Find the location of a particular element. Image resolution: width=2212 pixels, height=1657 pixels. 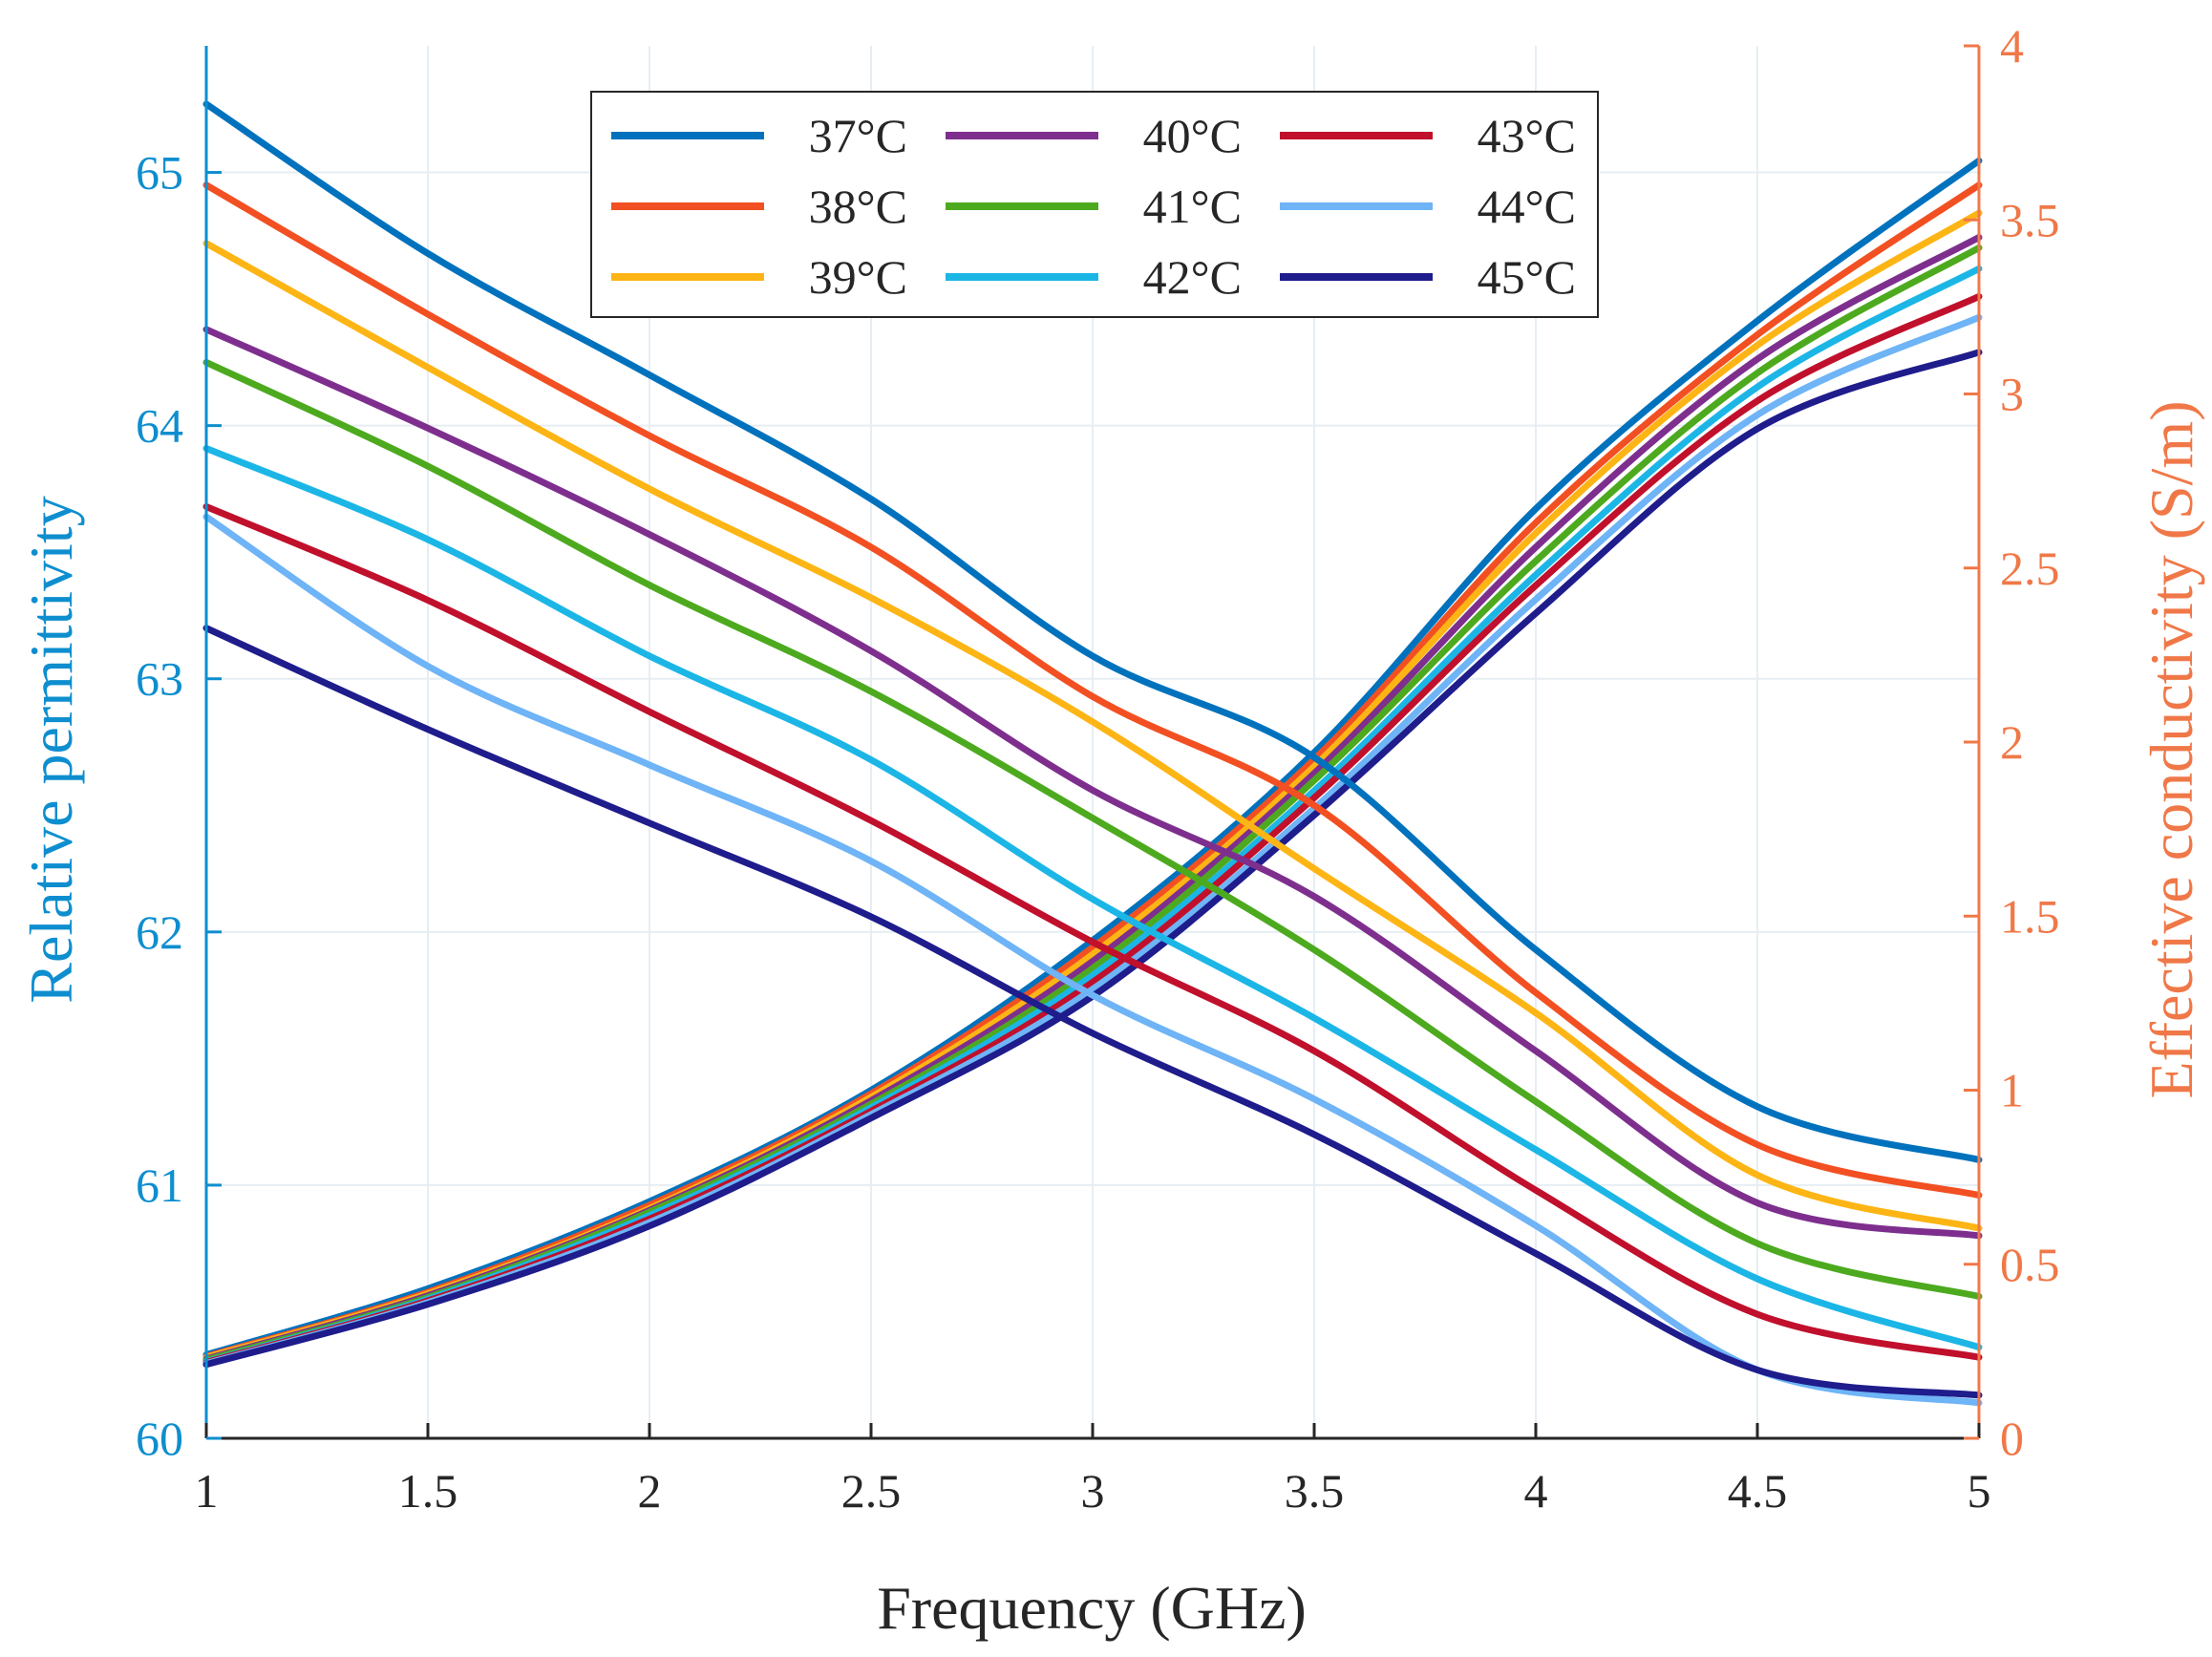

legend-label: 42°C is located at coordinates (1192, 277).